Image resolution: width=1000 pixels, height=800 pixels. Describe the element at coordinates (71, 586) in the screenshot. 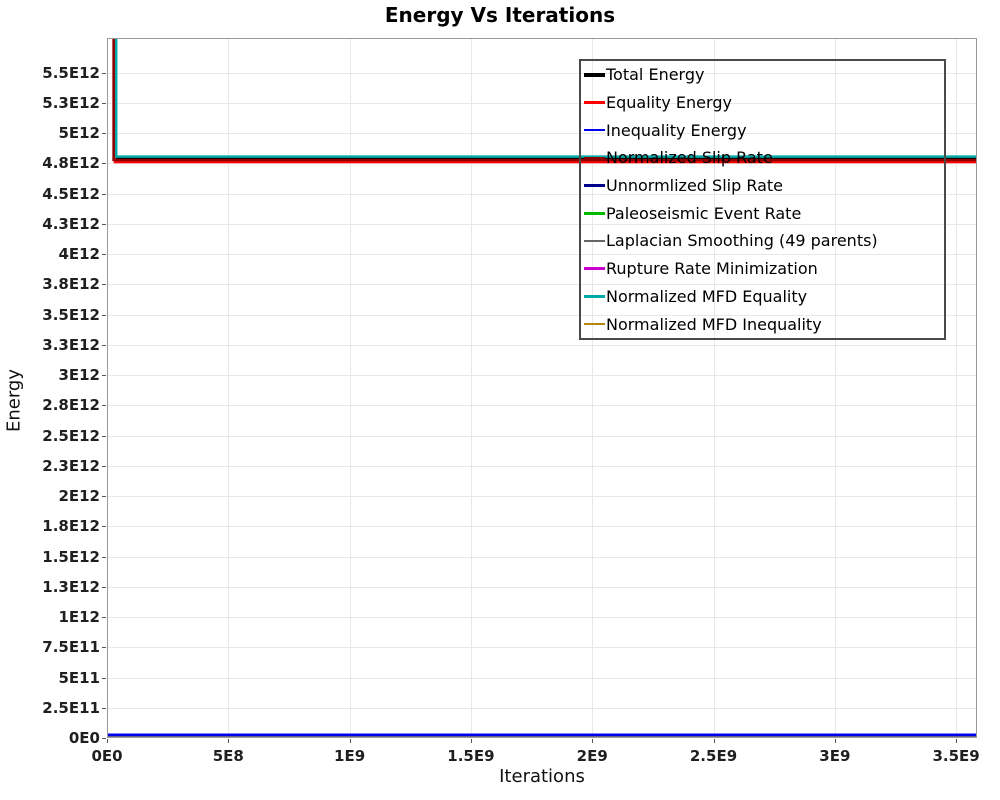

I see `y-tick-label: 1.3E12` at that location.